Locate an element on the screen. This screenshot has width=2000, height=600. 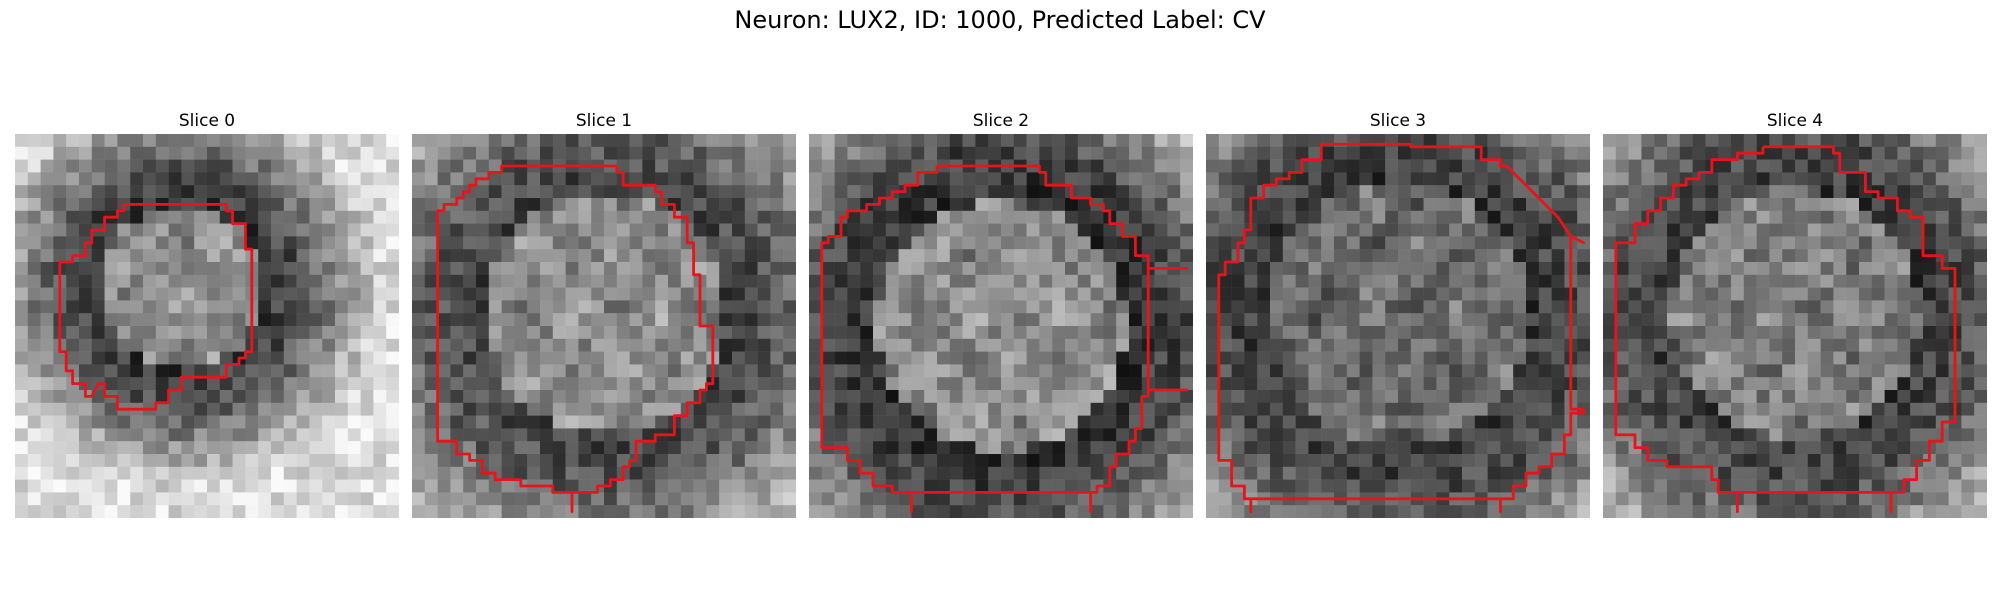
slice-panel-2: Slice 2 is located at coordinates (1001, 313).